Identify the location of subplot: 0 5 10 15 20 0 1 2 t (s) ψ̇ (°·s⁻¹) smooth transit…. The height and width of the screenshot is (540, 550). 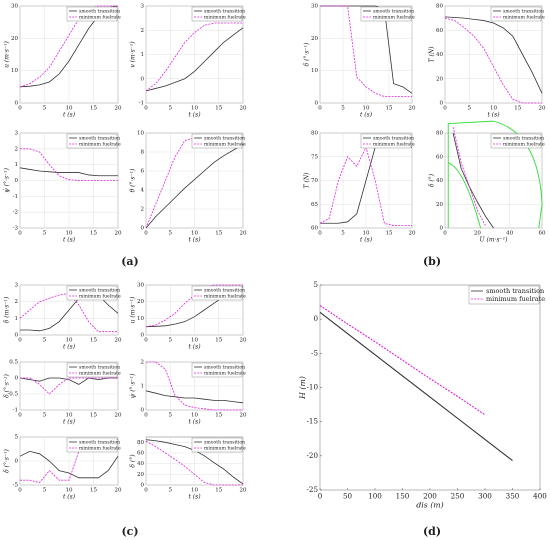
(188, 393).